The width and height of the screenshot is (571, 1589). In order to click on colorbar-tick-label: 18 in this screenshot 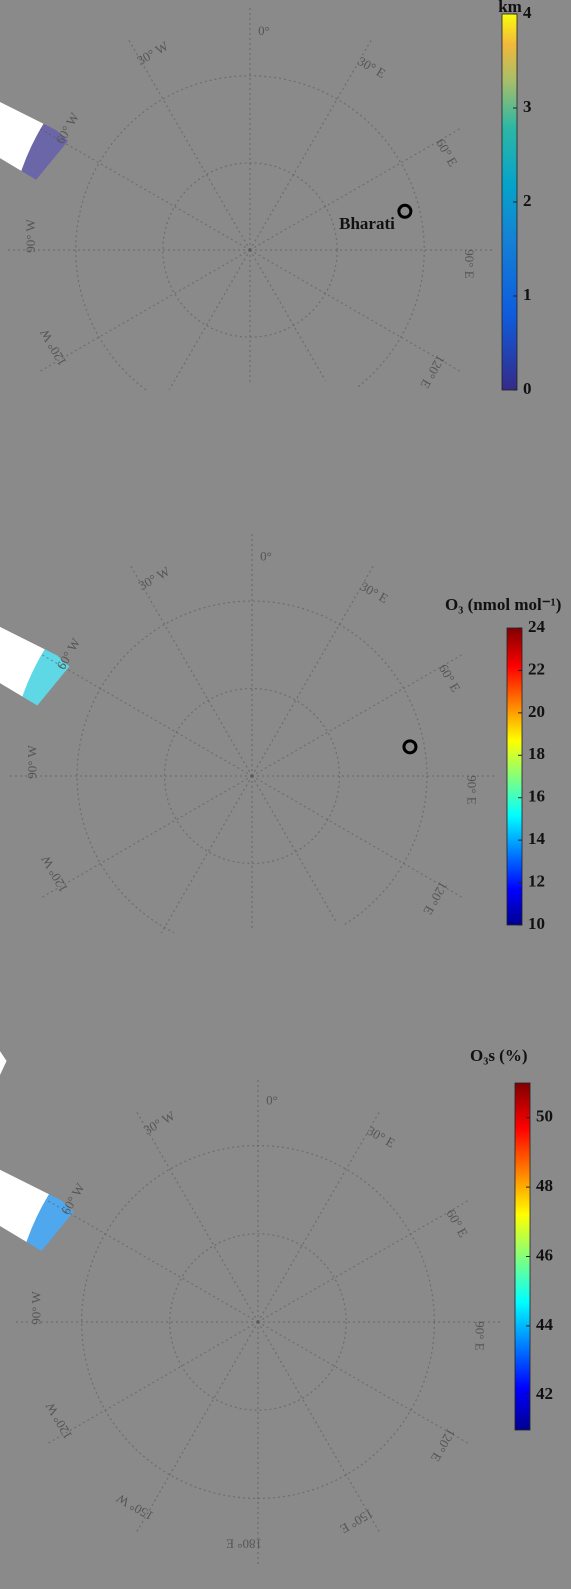, I will do `click(536, 753)`.